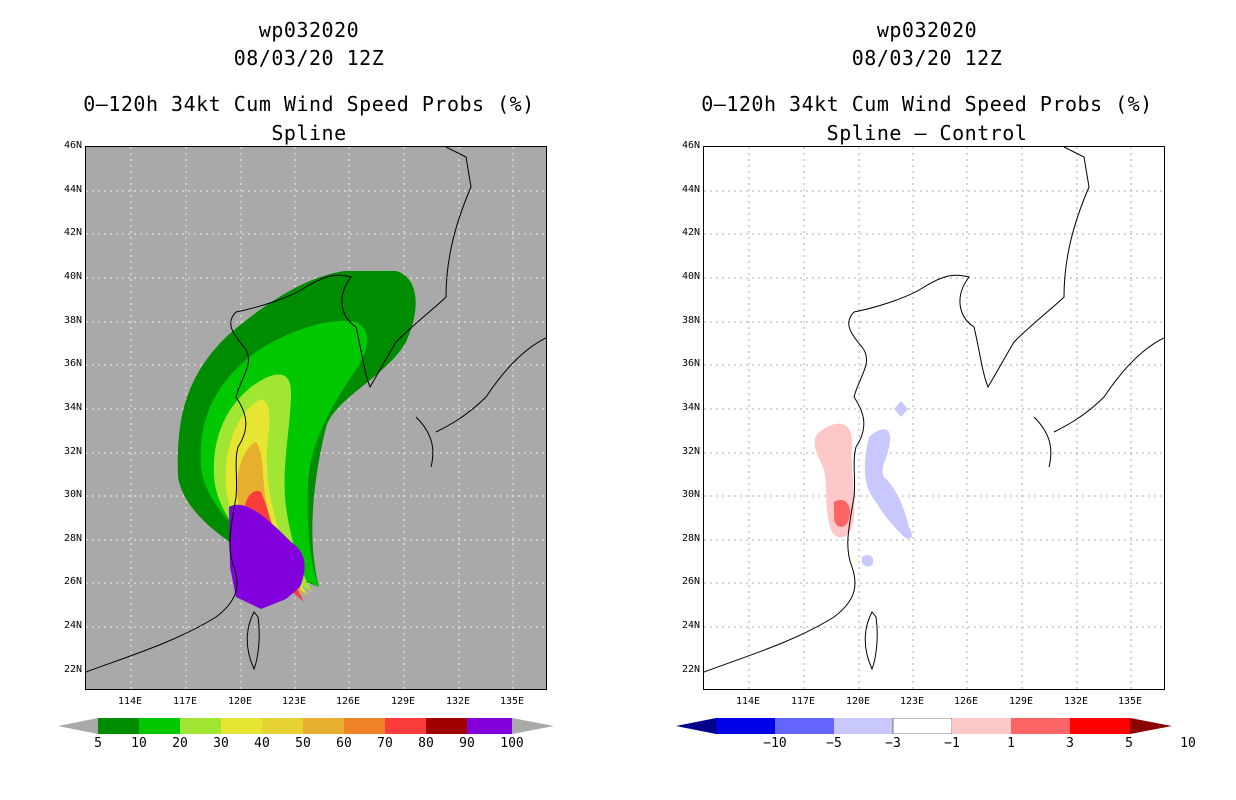 This screenshot has width=1236, height=800. I want to click on lon-label: 132E, so click(1076, 701).